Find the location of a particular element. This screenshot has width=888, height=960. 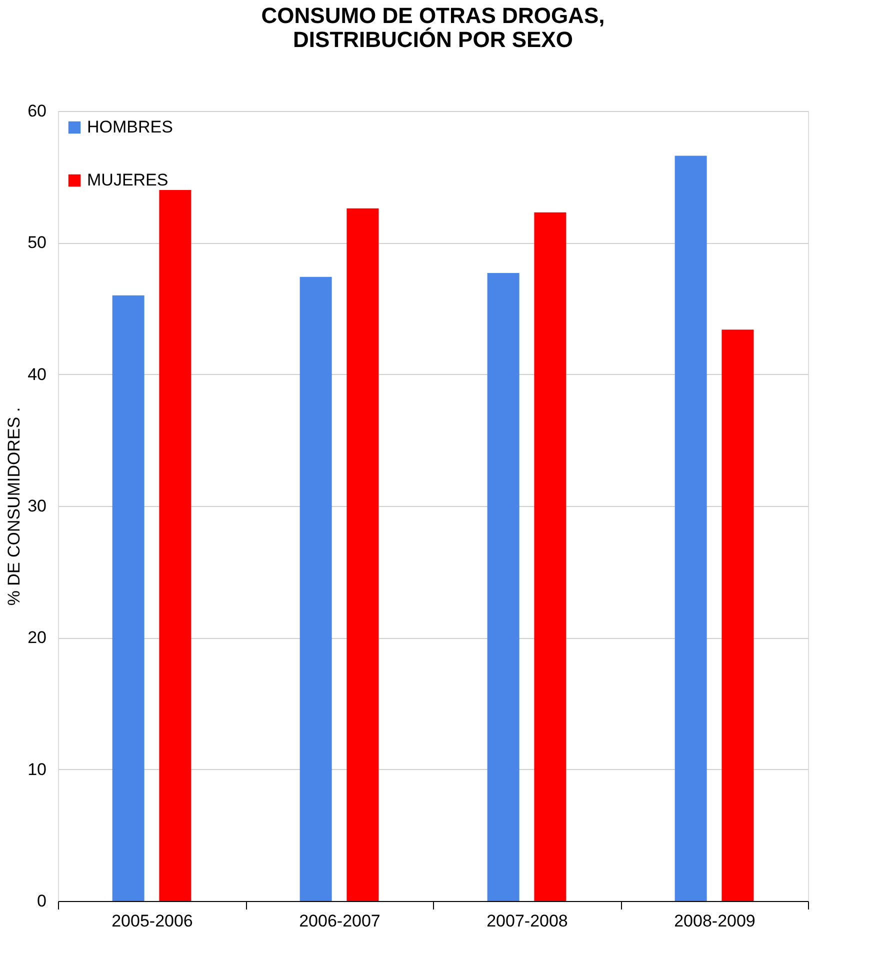

y-axis-title: % DE CONSUMIDORES . is located at coordinates (14, 506).